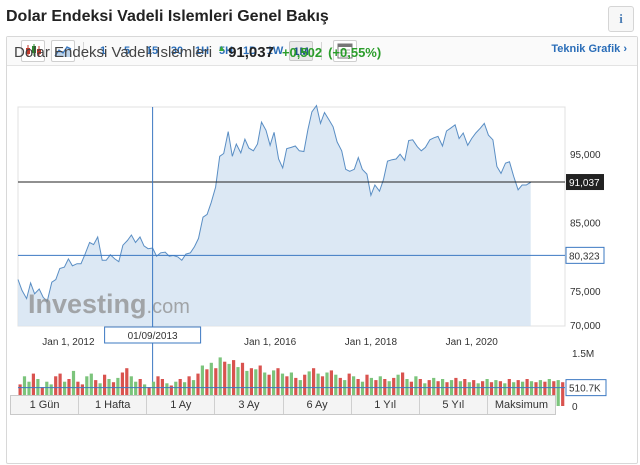 The image size is (640, 465). I want to click on last-price: 91,037, so click(251, 52).